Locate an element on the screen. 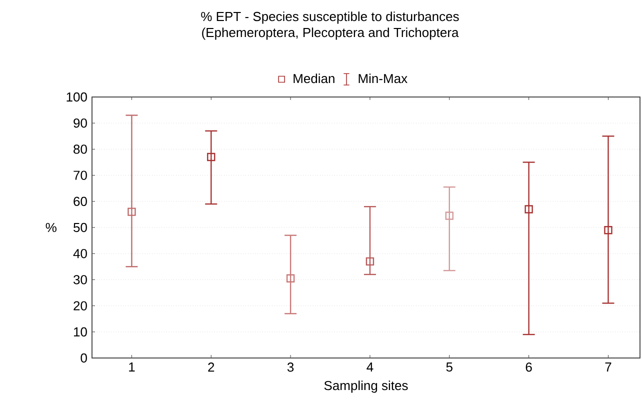 This screenshot has height=415, width=642. x-tick-label: 1 is located at coordinates (132, 367).